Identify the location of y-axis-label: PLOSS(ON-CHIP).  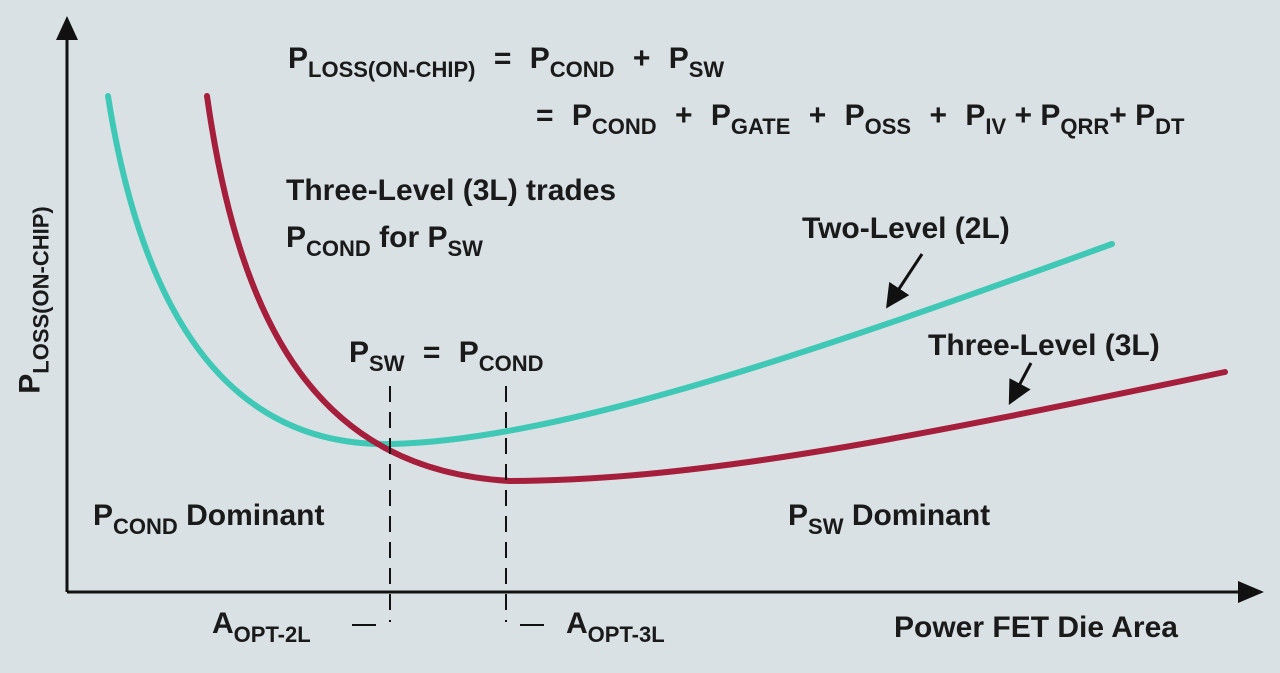
(33, 300).